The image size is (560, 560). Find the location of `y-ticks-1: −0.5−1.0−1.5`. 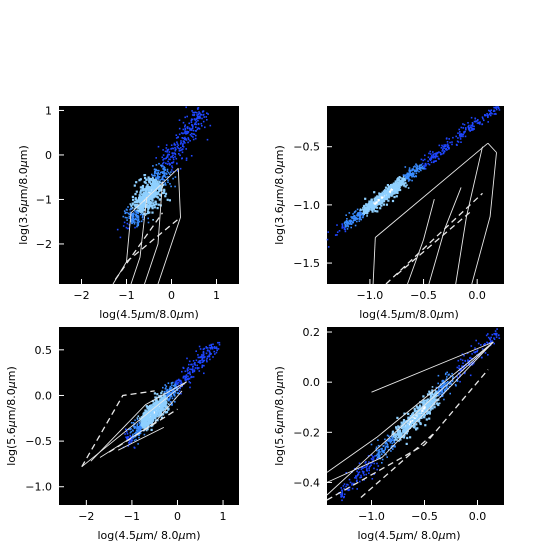

y-ticks-1: −0.5−1.0−1.5 is located at coordinates (312, 205).